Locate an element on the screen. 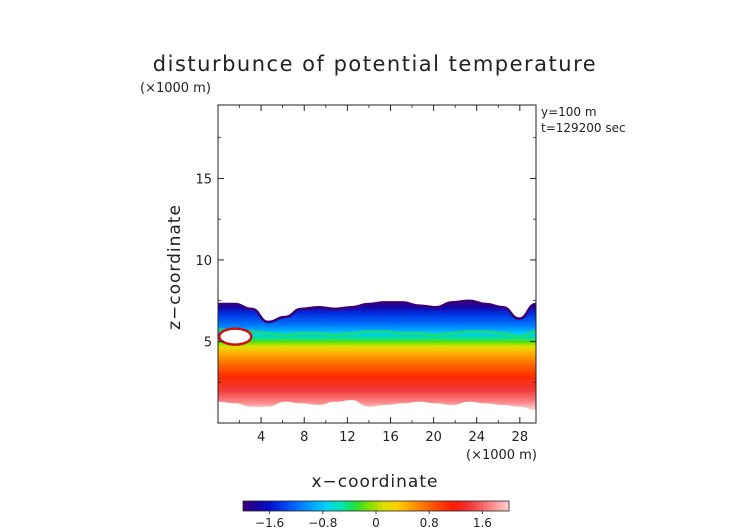 The height and width of the screenshot is (532, 752). colorbar-tick-label: 0.8 is located at coordinates (429, 523).